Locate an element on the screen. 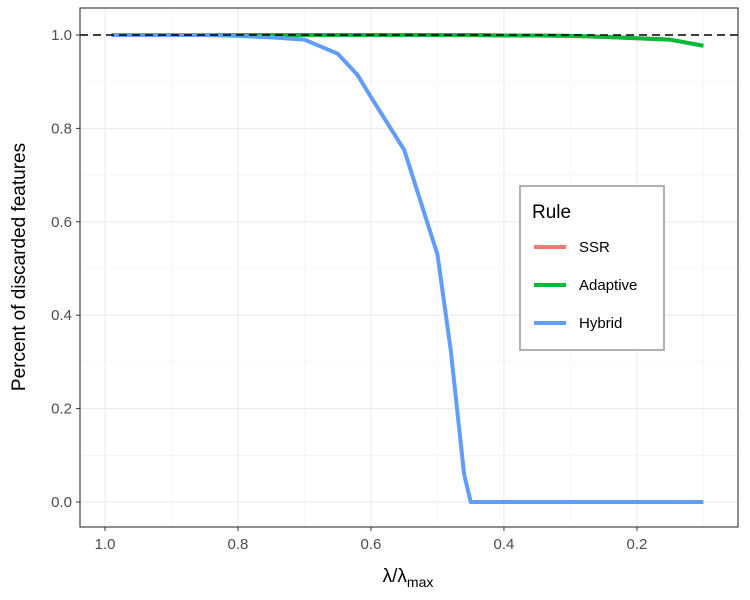  legend-title: Rule is located at coordinates (551, 212).